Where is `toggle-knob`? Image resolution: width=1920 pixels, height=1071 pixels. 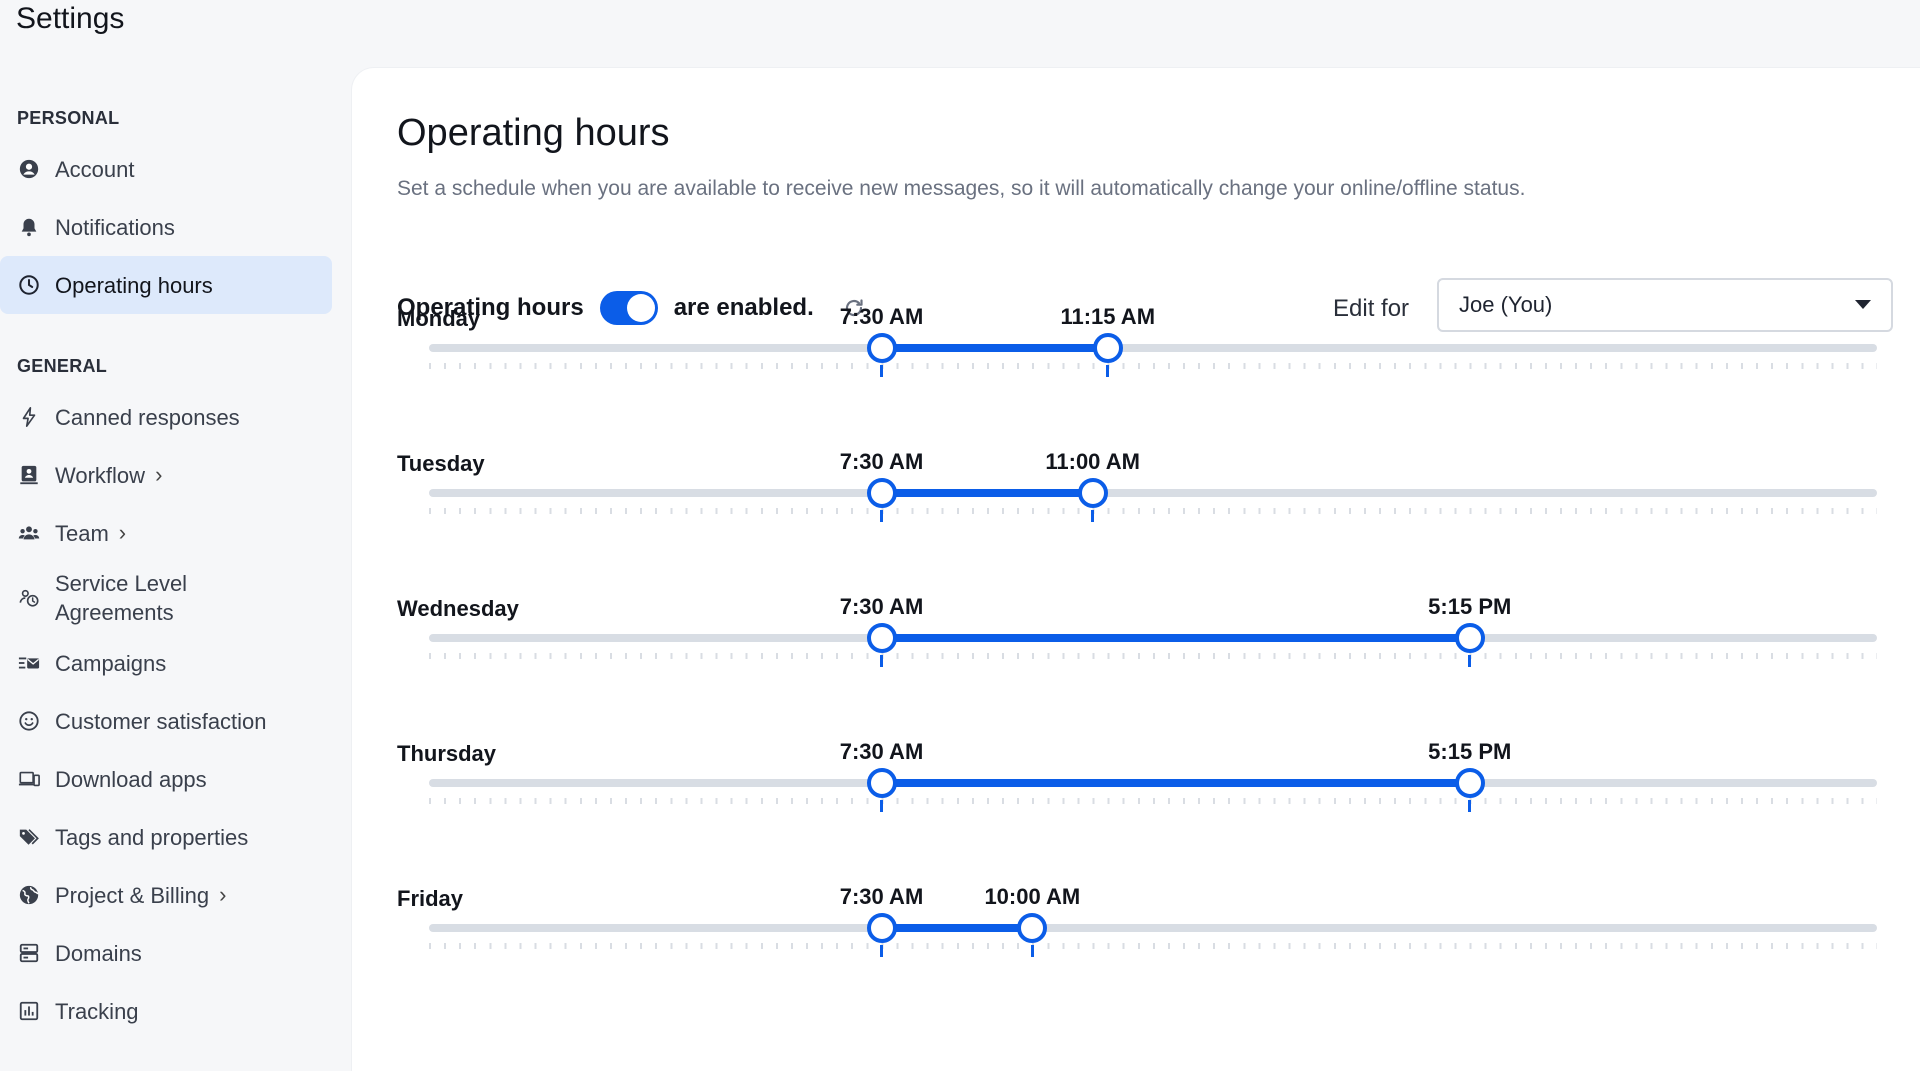
toggle-knob is located at coordinates (640, 308).